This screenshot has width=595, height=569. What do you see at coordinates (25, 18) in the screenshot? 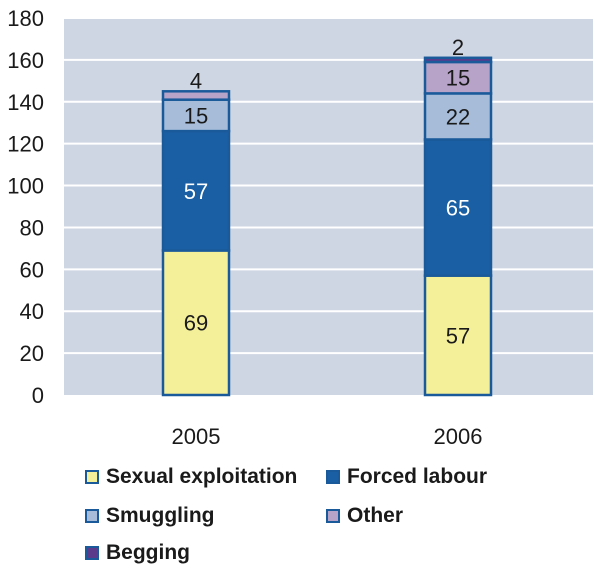
I see `y-tick-label: 180` at bounding box center [25, 18].